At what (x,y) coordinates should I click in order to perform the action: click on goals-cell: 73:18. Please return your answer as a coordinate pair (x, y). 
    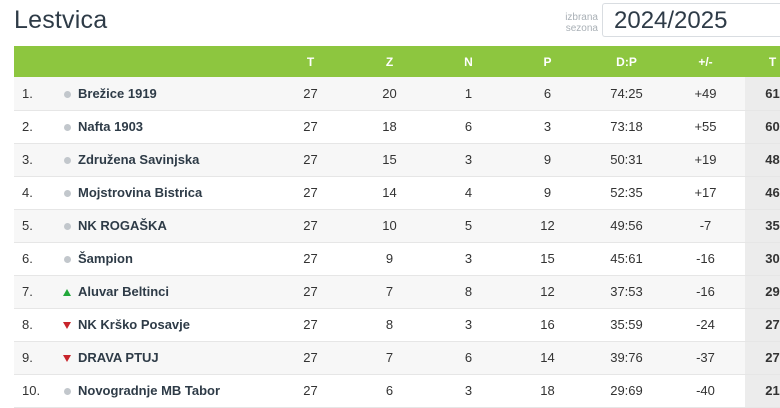
    Looking at the image, I should click on (626, 126).